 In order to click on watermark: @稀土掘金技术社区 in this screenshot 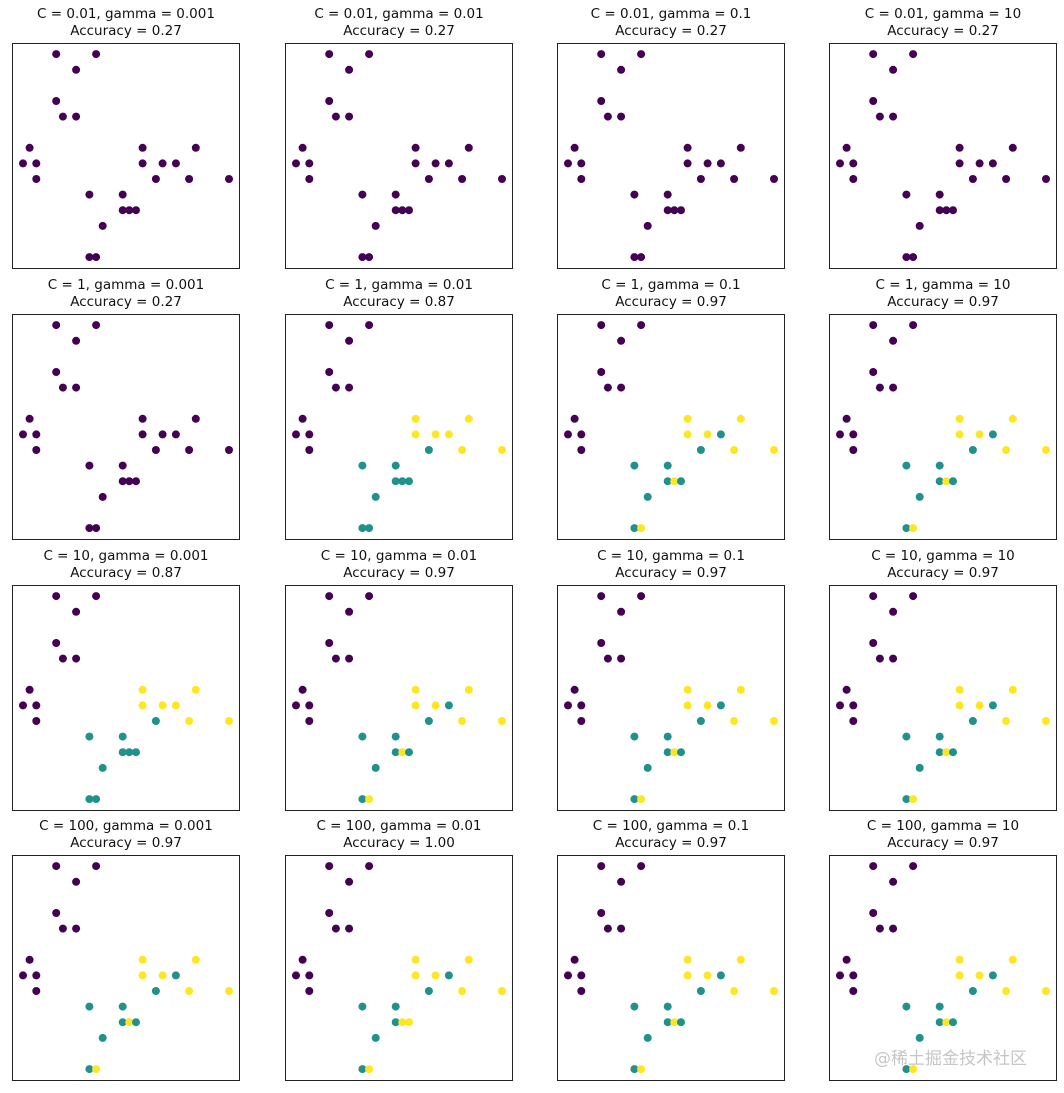, I will do `click(950, 1059)`.